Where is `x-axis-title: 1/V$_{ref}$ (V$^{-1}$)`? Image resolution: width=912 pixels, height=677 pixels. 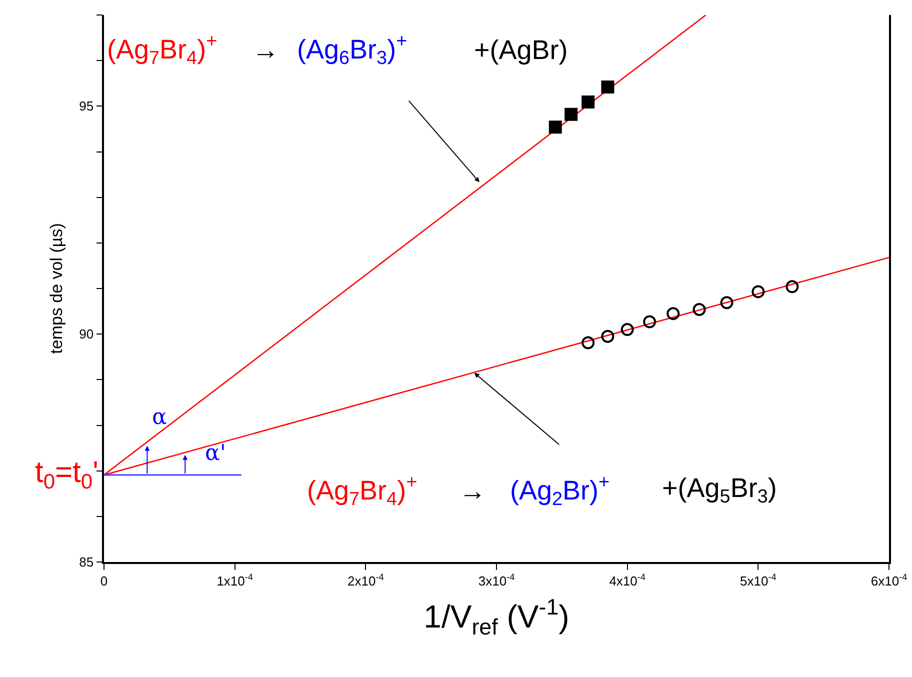 x-axis-title: 1/V$_{ref}$ (V$^{-1}$) is located at coordinates (497, 617).